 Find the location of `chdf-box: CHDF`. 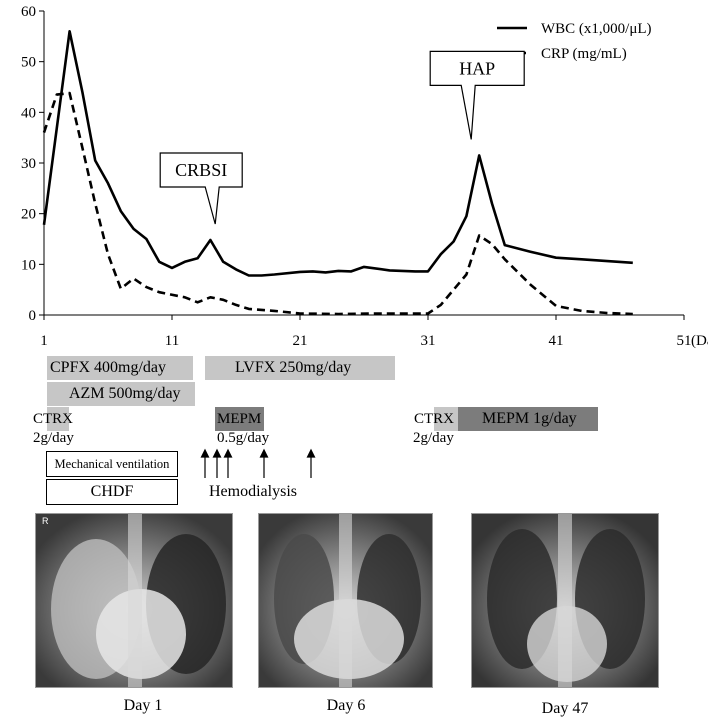

chdf-box: CHDF is located at coordinates (112, 492).